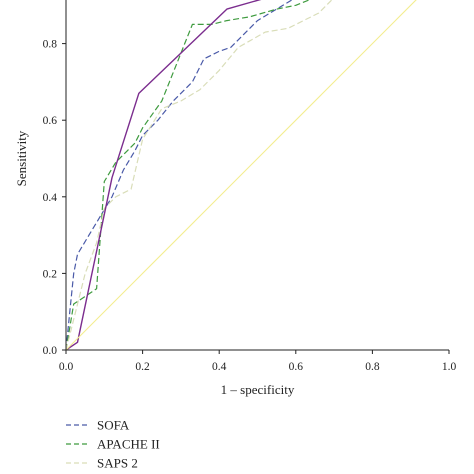  What do you see at coordinates (296, 367) in the screenshot?
I see `x-tick-label: 0.6` at bounding box center [296, 367].